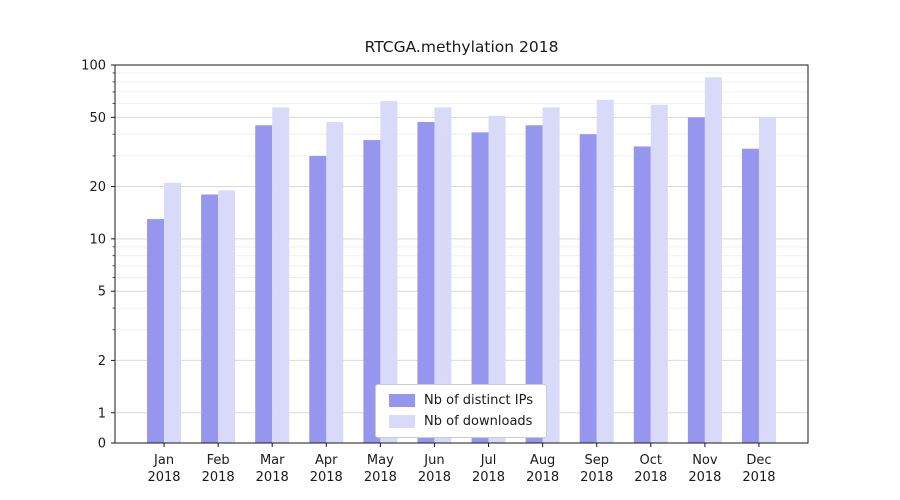 This screenshot has width=900, height=500. What do you see at coordinates (651, 460) in the screenshot?
I see `x-tick-label-month: Oct` at bounding box center [651, 460].